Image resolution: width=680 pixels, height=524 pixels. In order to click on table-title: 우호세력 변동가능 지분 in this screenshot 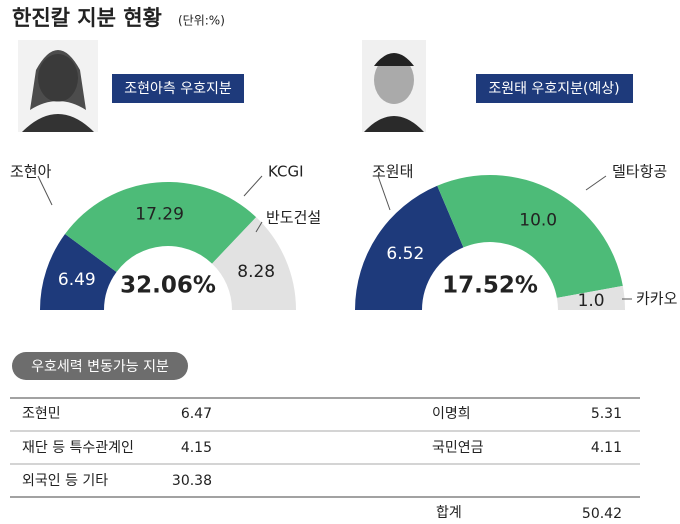, I will do `click(100, 367)`.